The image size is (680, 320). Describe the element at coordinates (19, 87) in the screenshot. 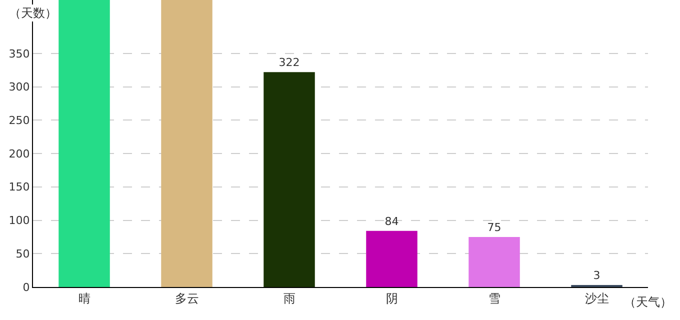

I see `y-tick-label: 300` at that location.